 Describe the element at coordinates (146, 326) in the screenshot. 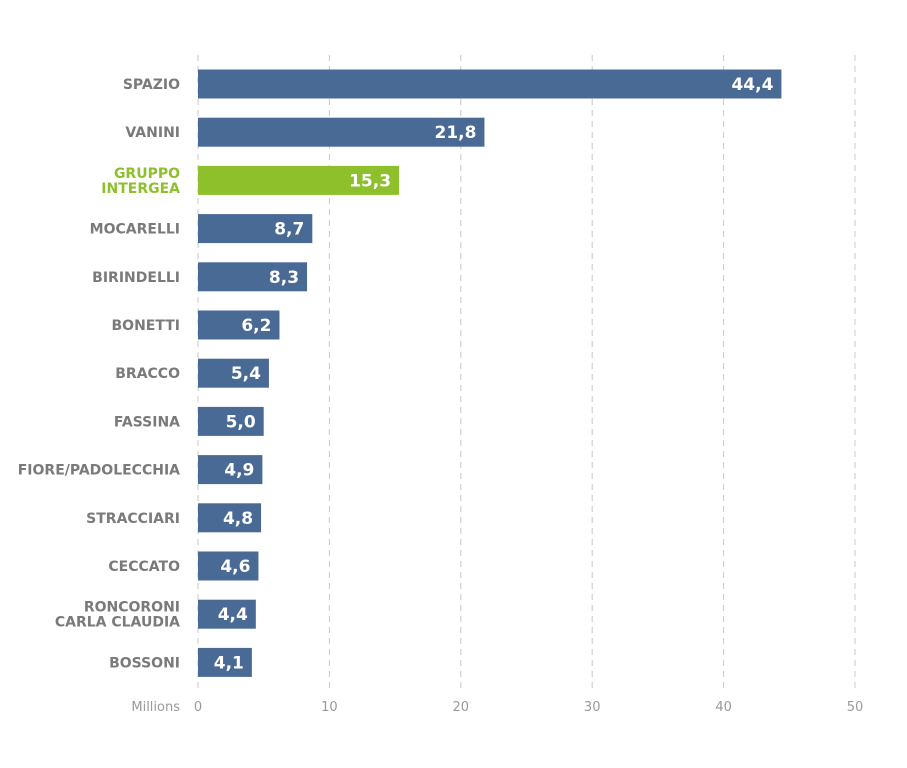

I see `category-label: BONETTI` at that location.